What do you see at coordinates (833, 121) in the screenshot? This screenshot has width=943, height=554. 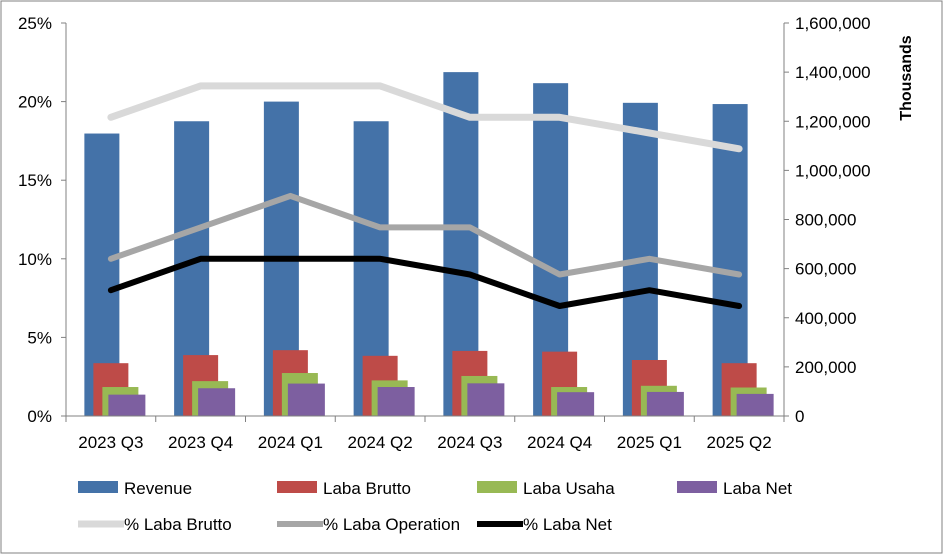 I see `right-tick-label: 1,200,000` at bounding box center [833, 121].